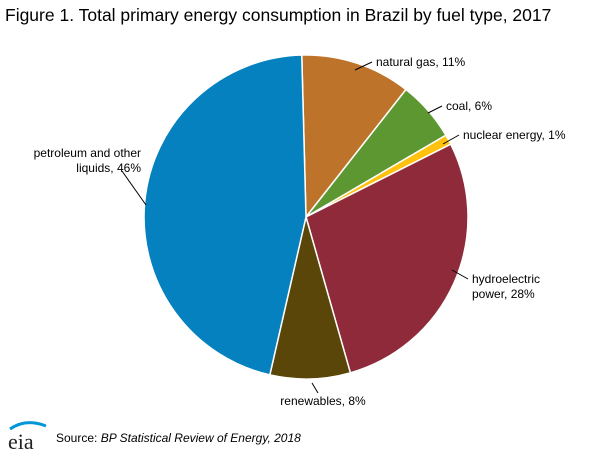  What do you see at coordinates (514, 135) in the screenshot?
I see `data-label-nuclear-energy: nuclear energy, 1%` at bounding box center [514, 135].